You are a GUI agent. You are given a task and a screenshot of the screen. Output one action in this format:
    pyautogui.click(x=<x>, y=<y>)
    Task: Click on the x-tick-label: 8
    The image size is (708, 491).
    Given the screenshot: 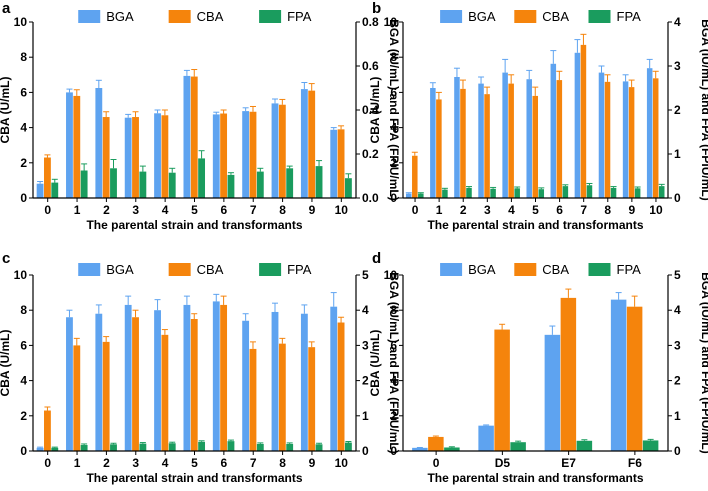 What is the action you would take?
    pyautogui.click(x=282, y=210)
    